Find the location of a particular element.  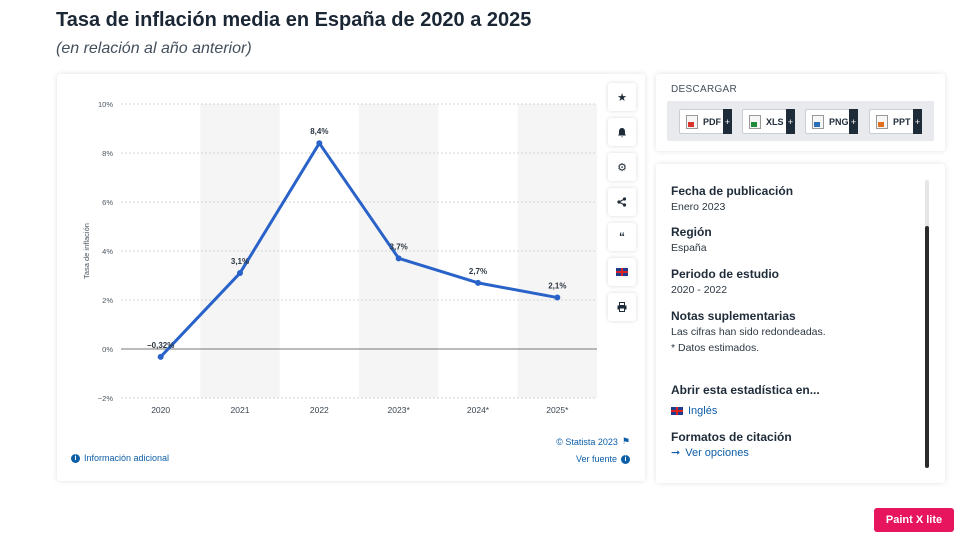

download-pdf-button: PDF + is located at coordinates (705, 121).